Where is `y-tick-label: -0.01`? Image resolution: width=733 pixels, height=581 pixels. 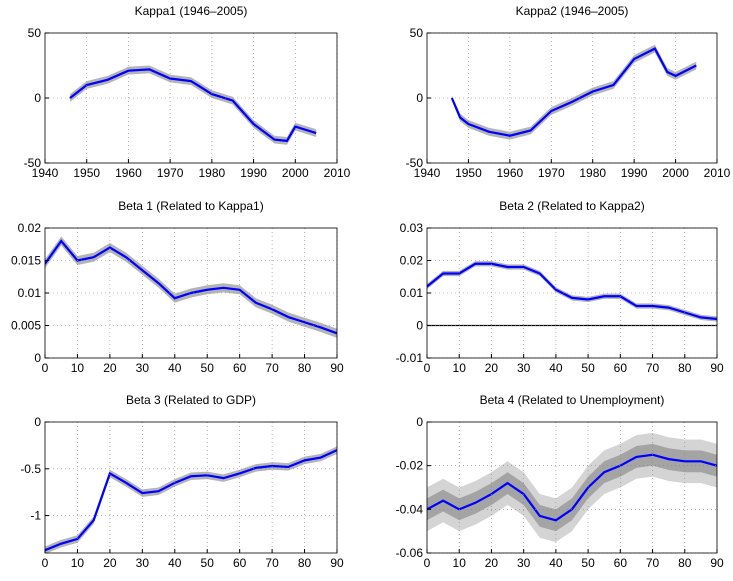 y-tick-label: -0.01 is located at coordinates (410, 358).